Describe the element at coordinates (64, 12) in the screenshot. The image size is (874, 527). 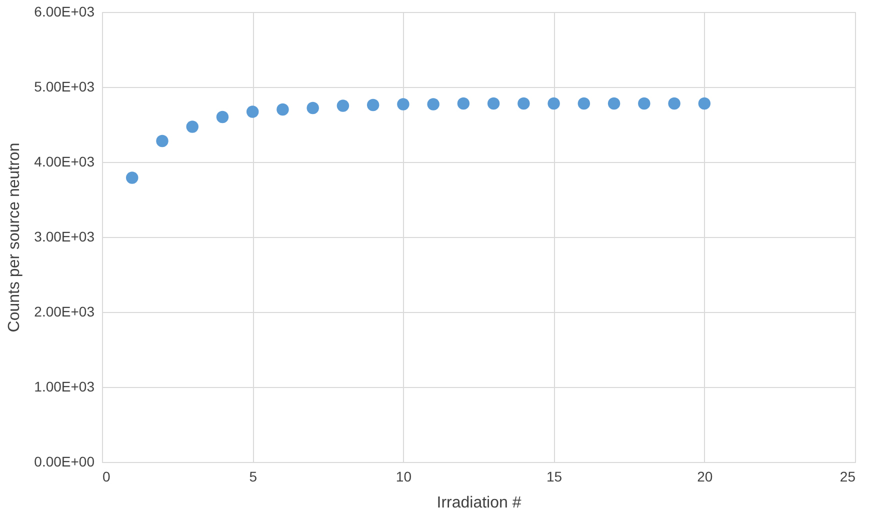
I see `y-tick-label: 6.00E+03` at that location.